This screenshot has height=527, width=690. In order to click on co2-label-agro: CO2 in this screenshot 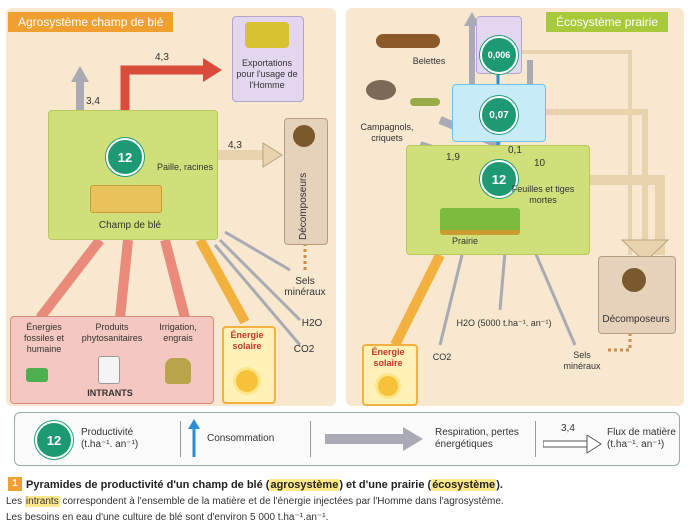, I will do `click(304, 349)`.